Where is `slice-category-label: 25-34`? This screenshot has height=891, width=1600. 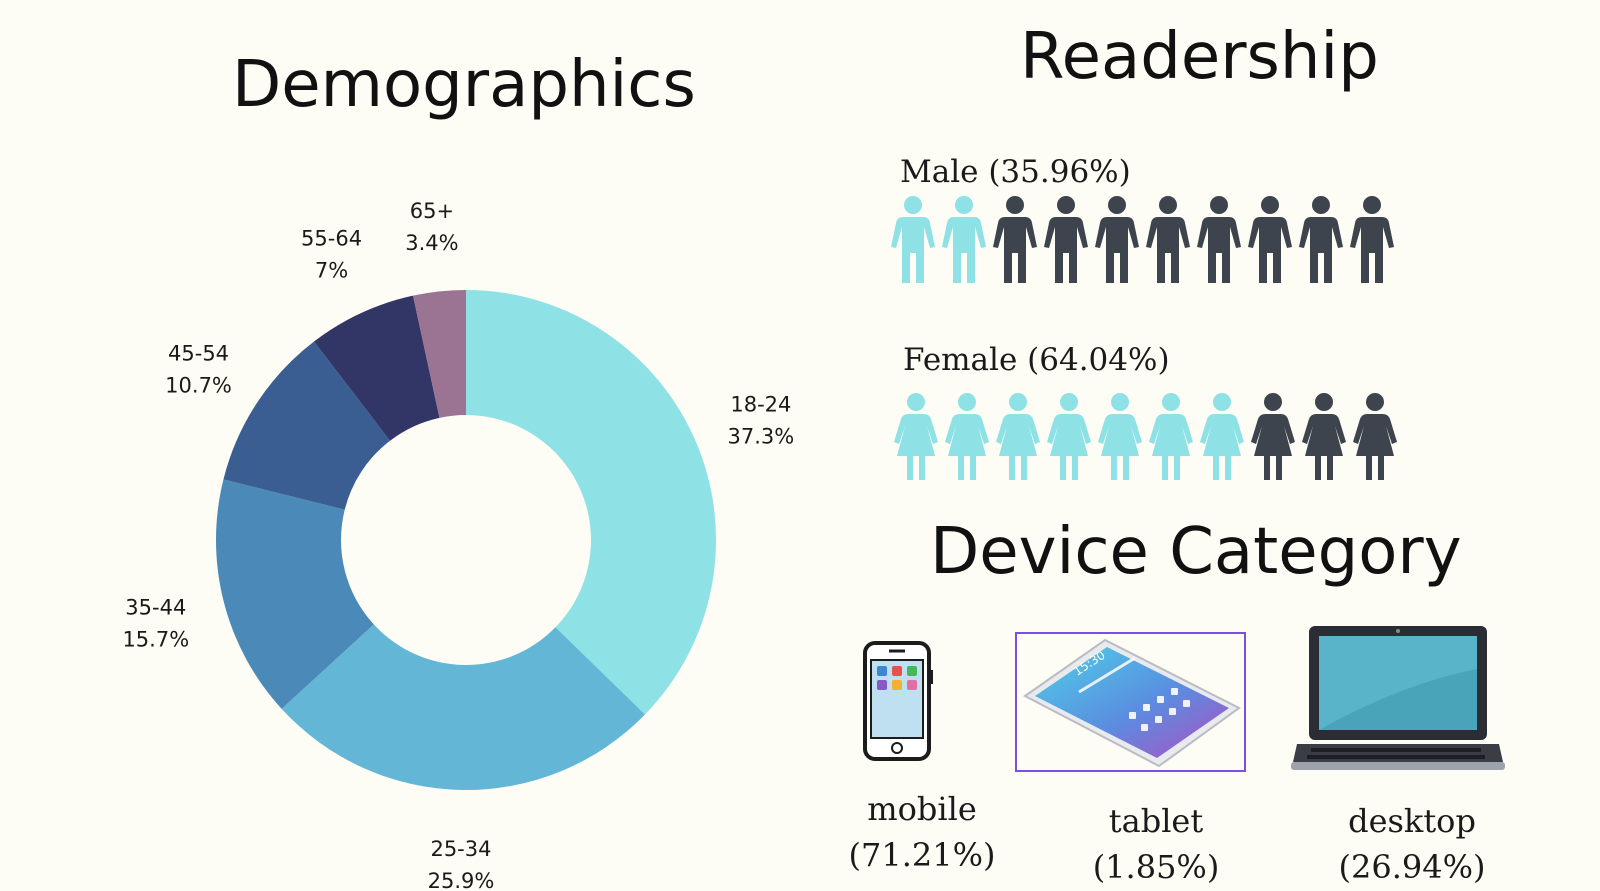
slice-category-label: 25-34 is located at coordinates (460, 849).